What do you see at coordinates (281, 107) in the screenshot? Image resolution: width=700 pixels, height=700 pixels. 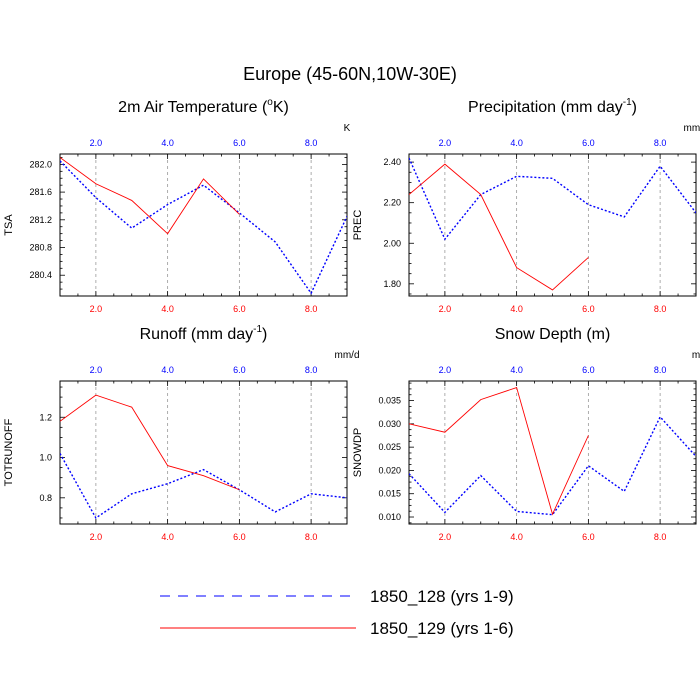 I see `panel-title-suffix: K)` at bounding box center [281, 107].